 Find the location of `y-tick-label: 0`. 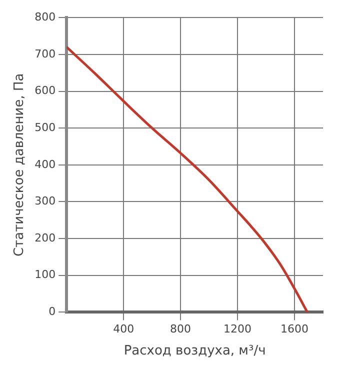

y-tick-label: 0 is located at coordinates (52, 311).